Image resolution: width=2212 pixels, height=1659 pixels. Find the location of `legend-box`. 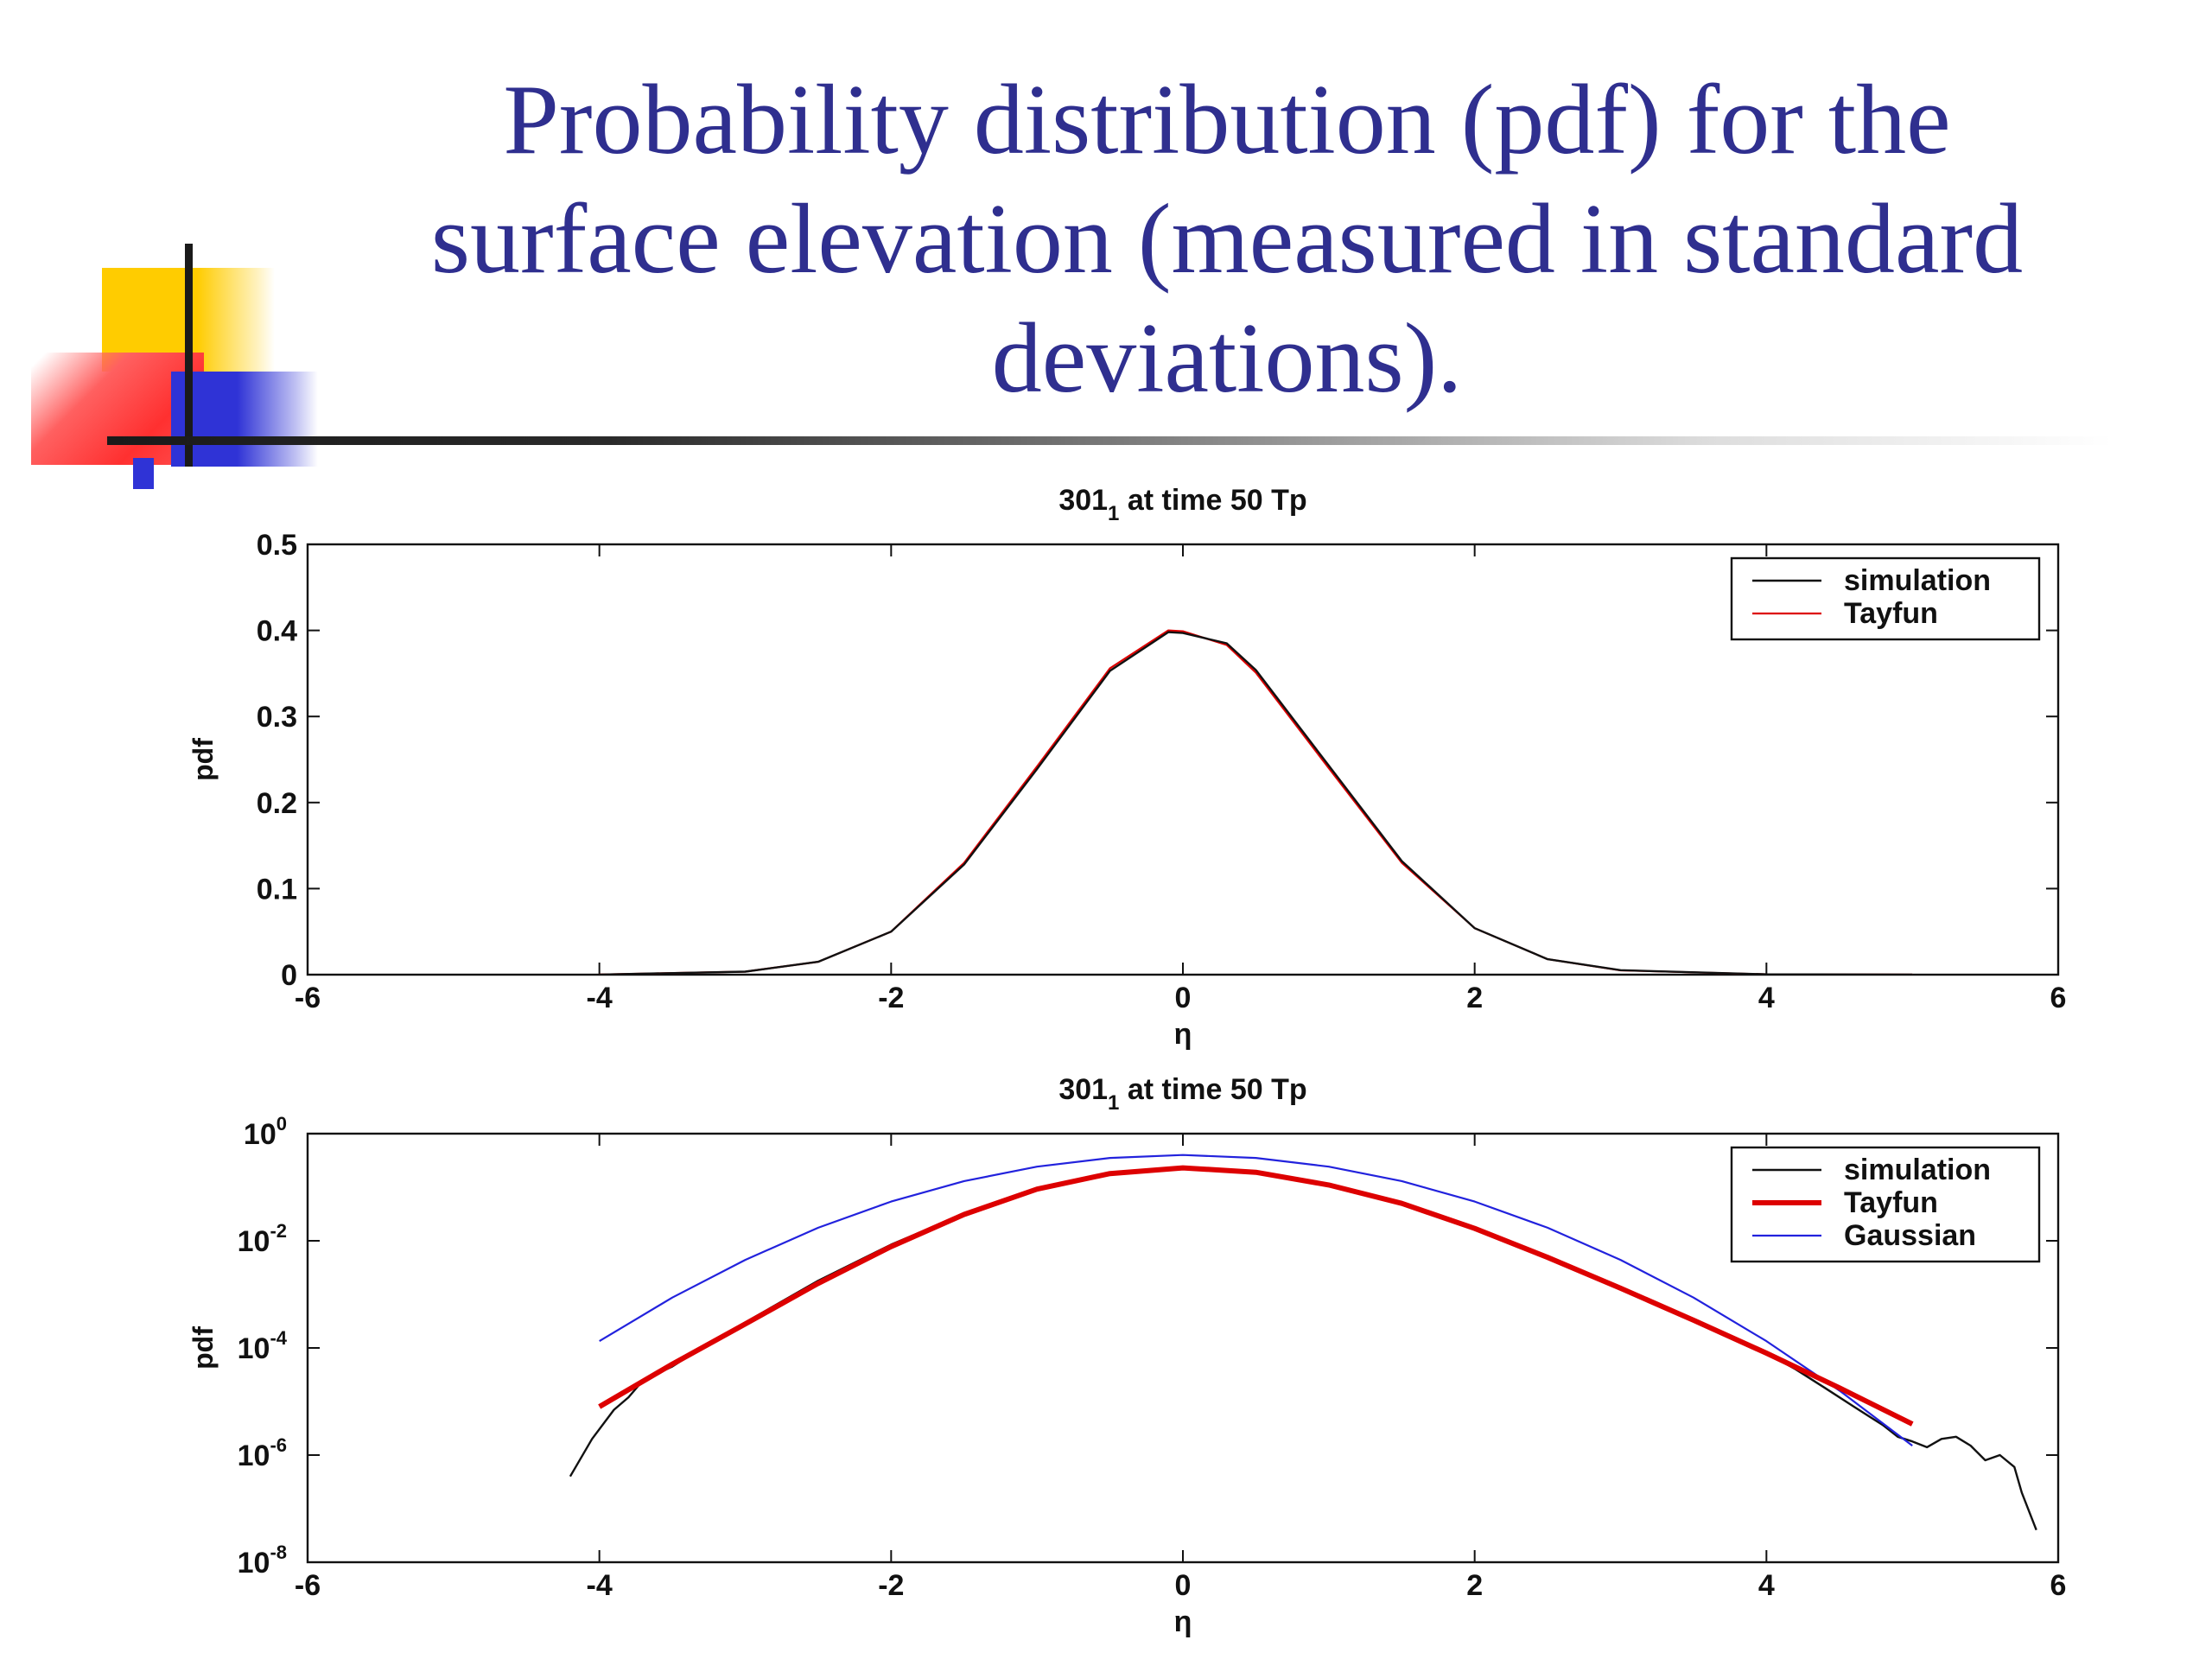

legend-box is located at coordinates (1885, 598).